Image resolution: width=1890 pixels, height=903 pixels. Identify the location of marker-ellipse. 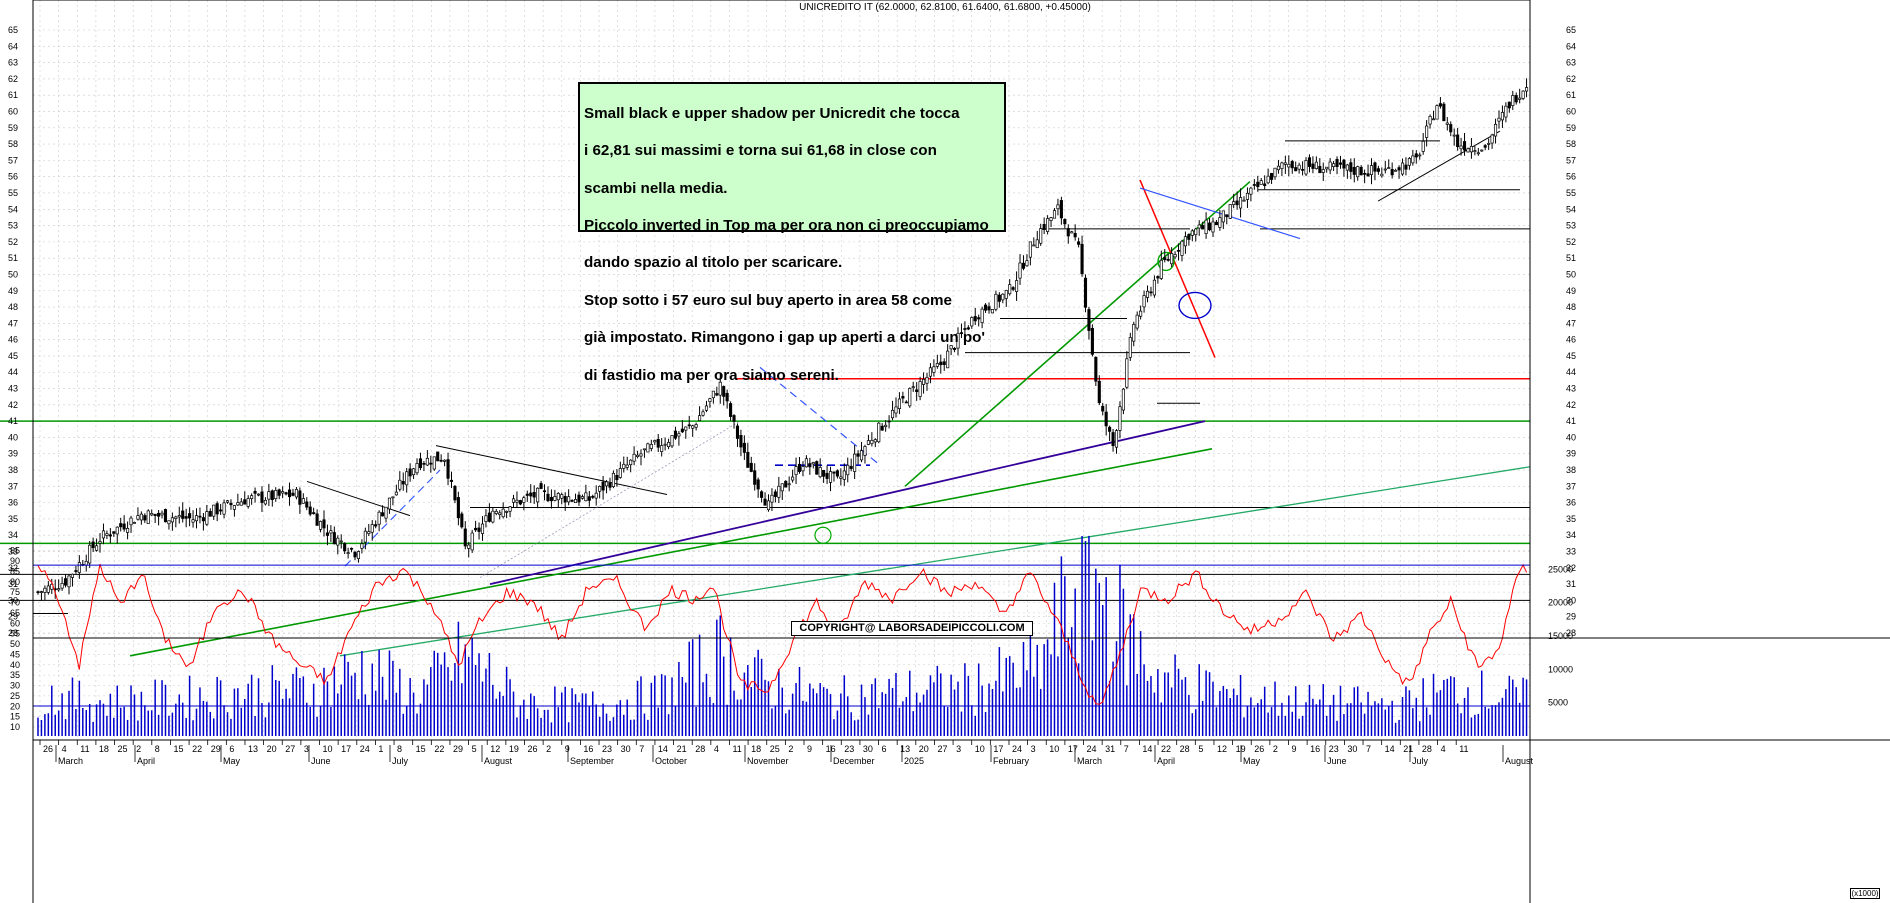
(1195, 305).